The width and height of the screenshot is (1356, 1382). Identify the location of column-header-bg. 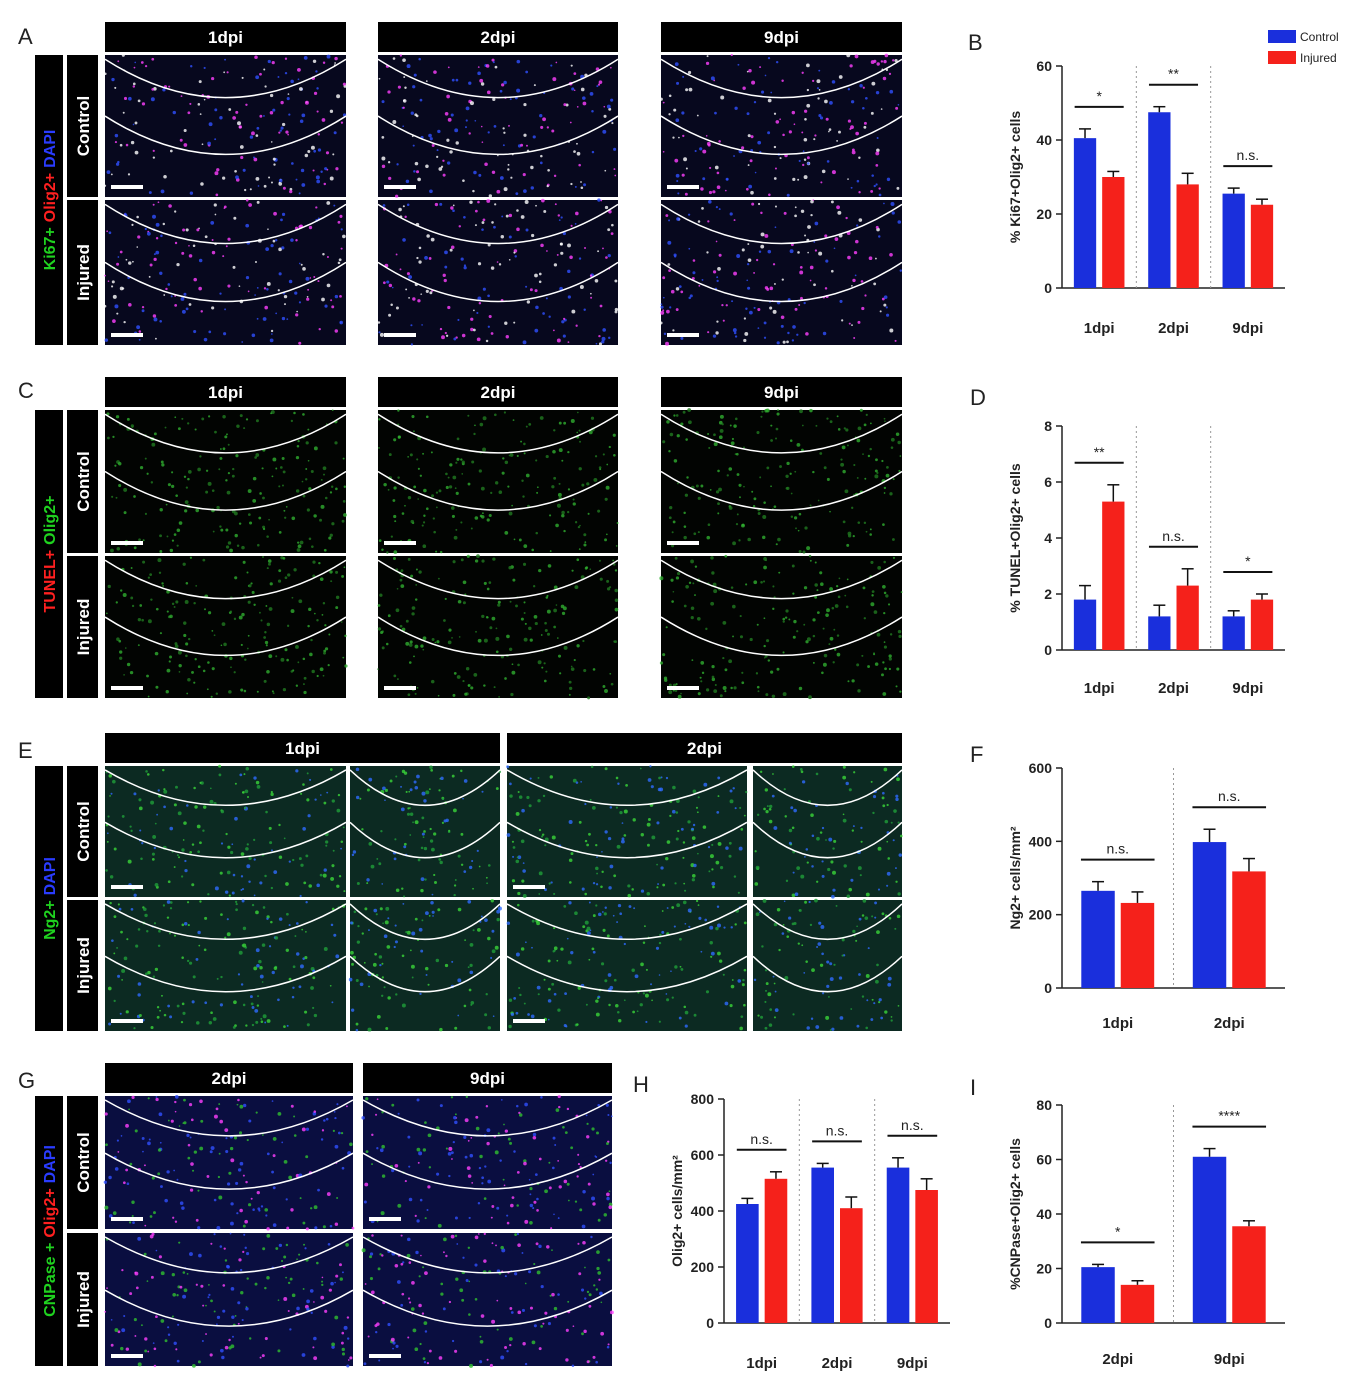
(704, 748).